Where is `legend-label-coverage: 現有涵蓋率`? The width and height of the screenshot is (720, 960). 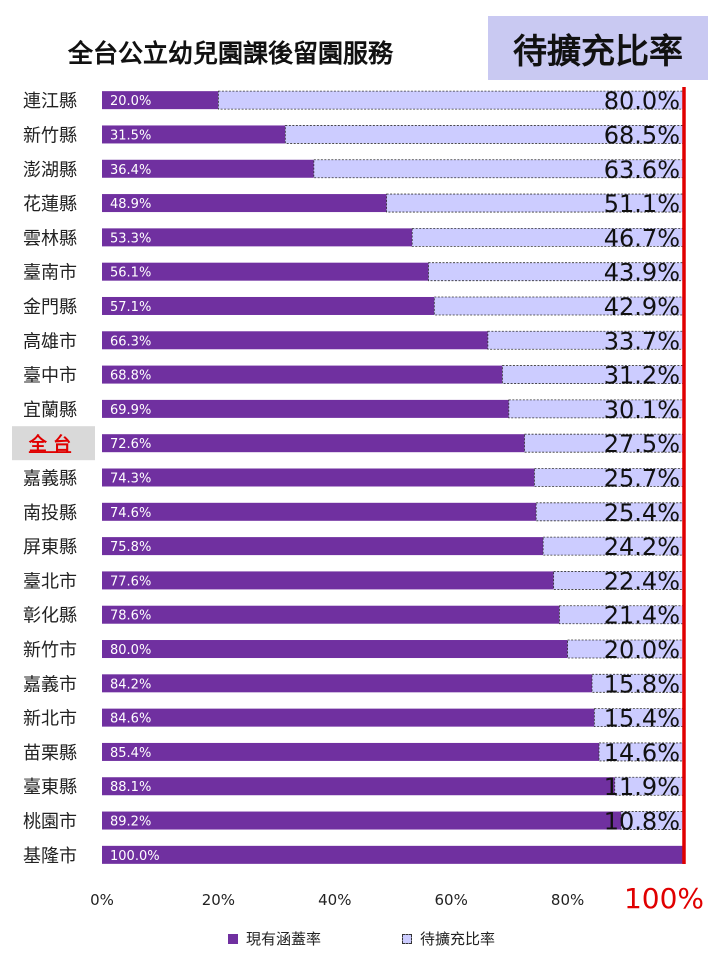
legend-label-coverage: 現有涵蓋率 is located at coordinates (284, 939).